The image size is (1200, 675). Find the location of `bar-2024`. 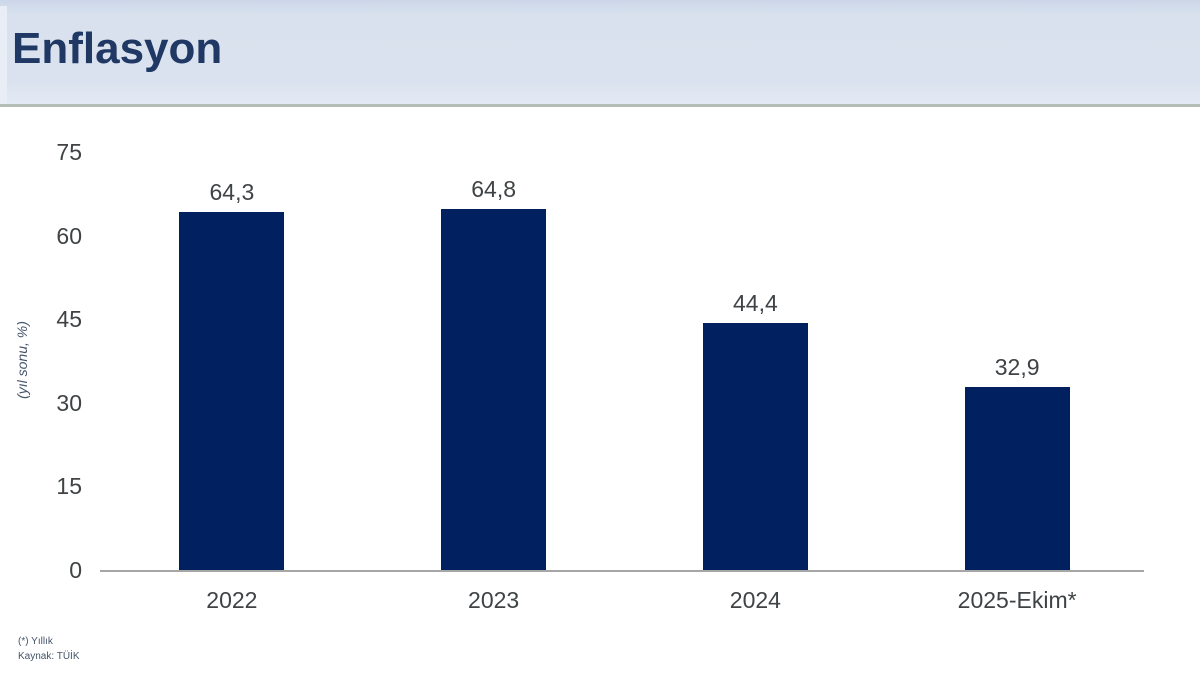

bar-2024 is located at coordinates (755, 446).